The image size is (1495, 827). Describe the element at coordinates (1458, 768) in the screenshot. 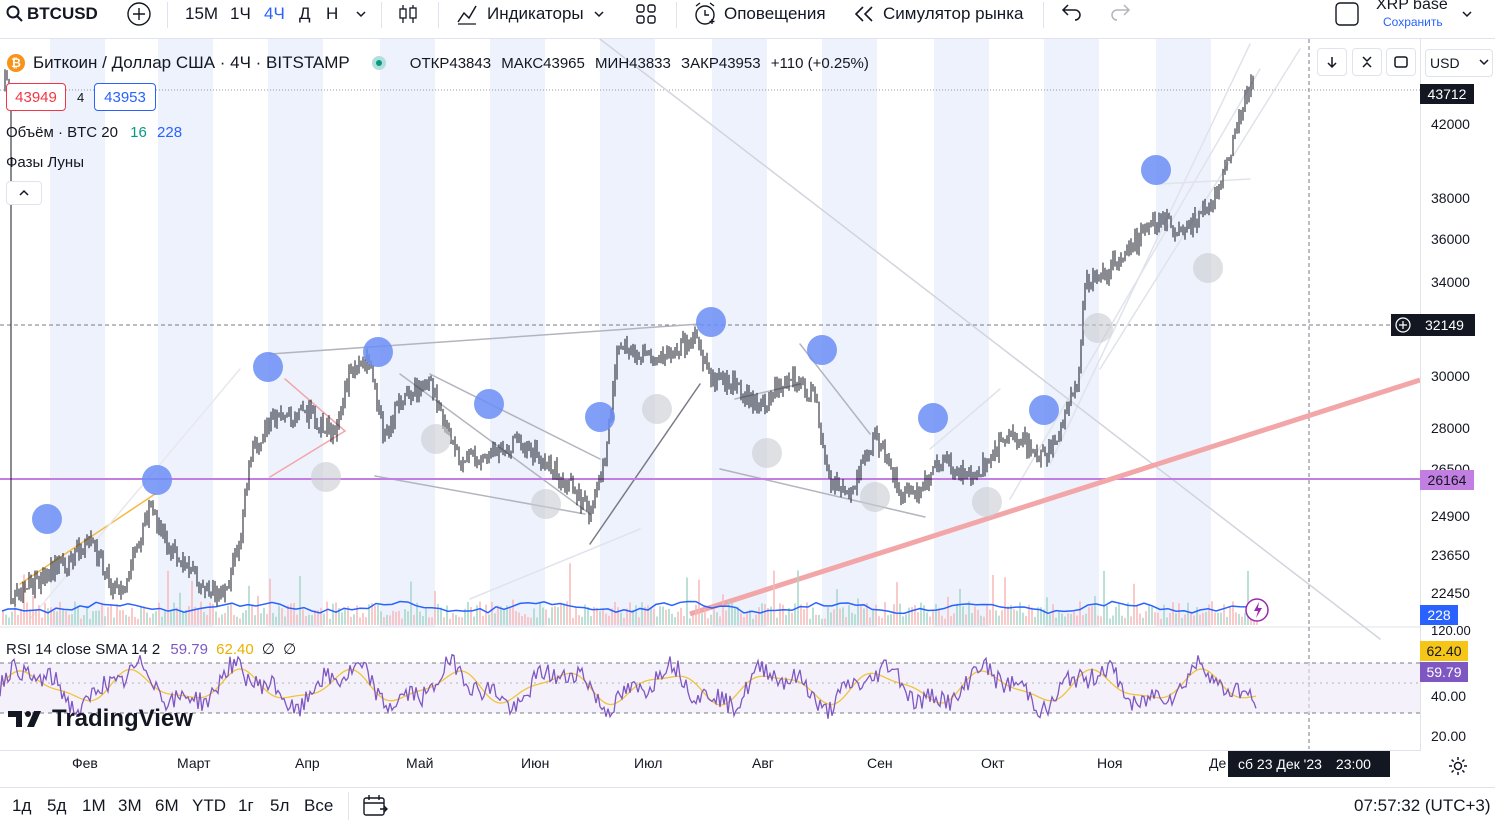

I see `chart-settings-button` at that location.